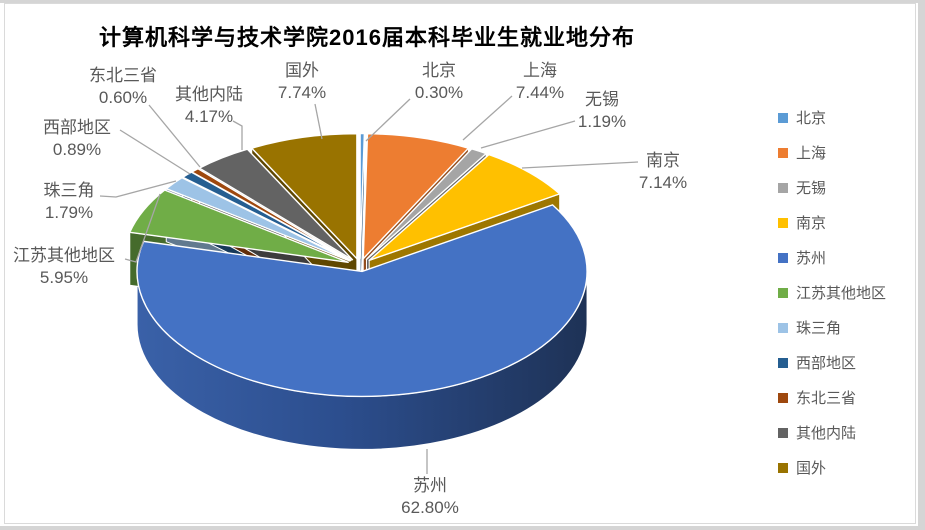 The image size is (925, 530). I want to click on data-label: 无锡 1.19%, so click(602, 111).